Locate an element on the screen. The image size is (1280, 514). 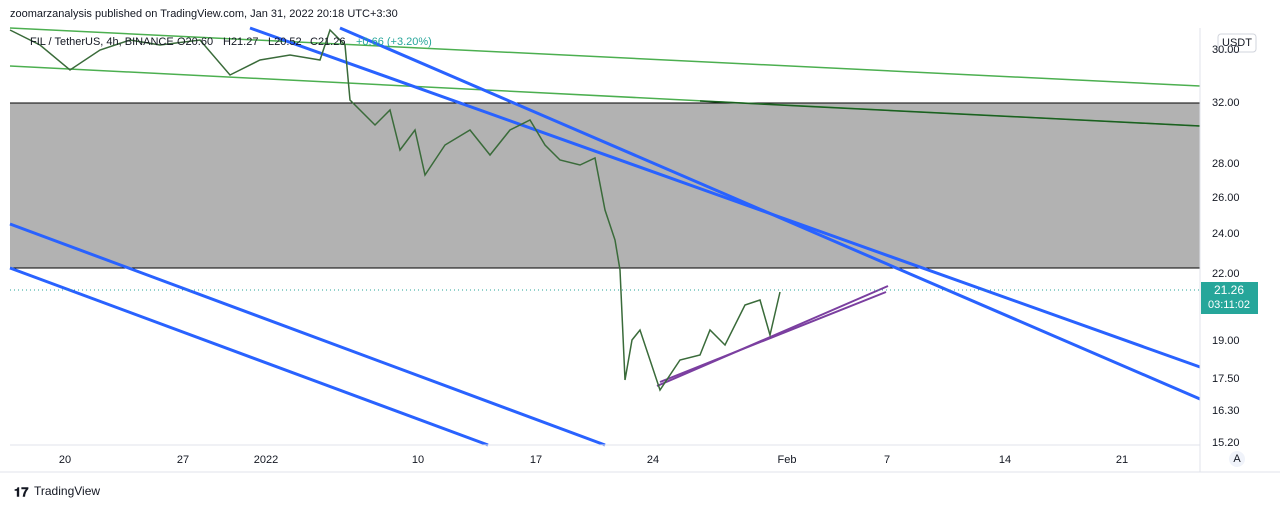
logo: 𝟏𝟕 is located at coordinates (21, 491).